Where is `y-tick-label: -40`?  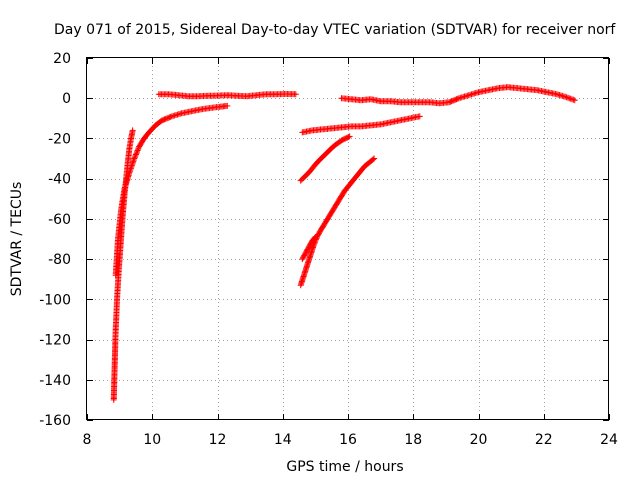
y-tick-label: -40 is located at coordinates (59, 180).